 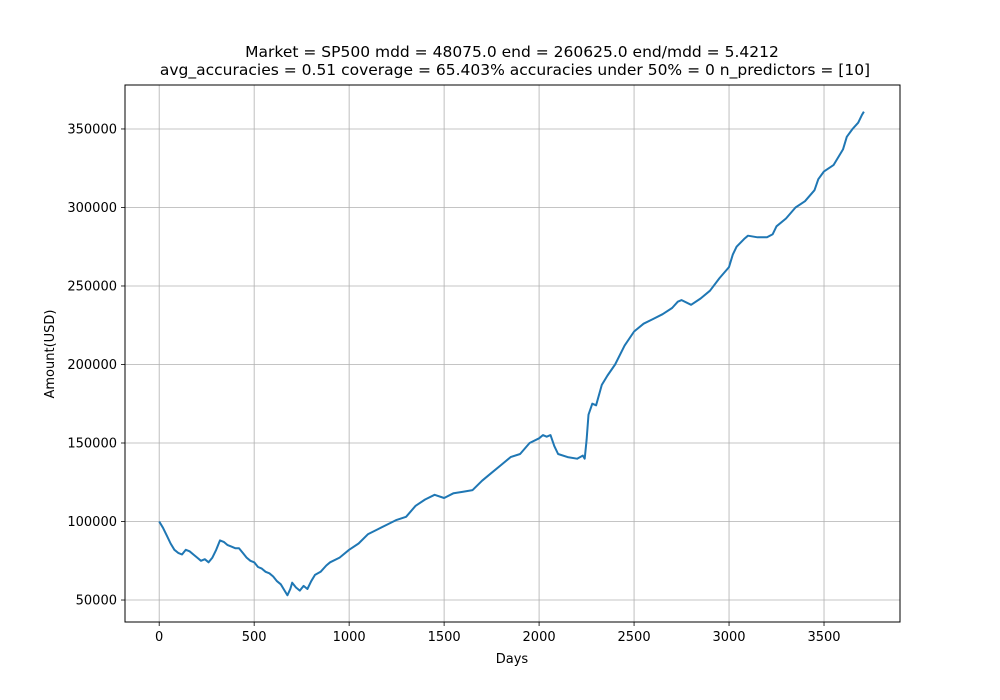 What do you see at coordinates (92, 129) in the screenshot?
I see `y-tick-label: 350000` at bounding box center [92, 129].